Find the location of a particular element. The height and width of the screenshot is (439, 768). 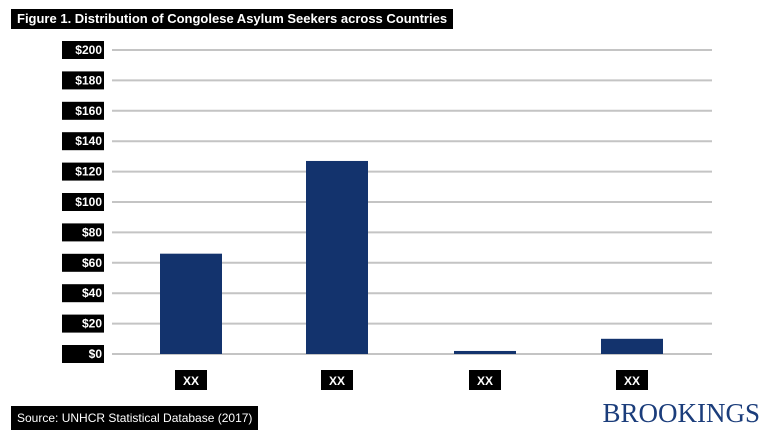

y-tick-label: $140 is located at coordinates (88, 141).